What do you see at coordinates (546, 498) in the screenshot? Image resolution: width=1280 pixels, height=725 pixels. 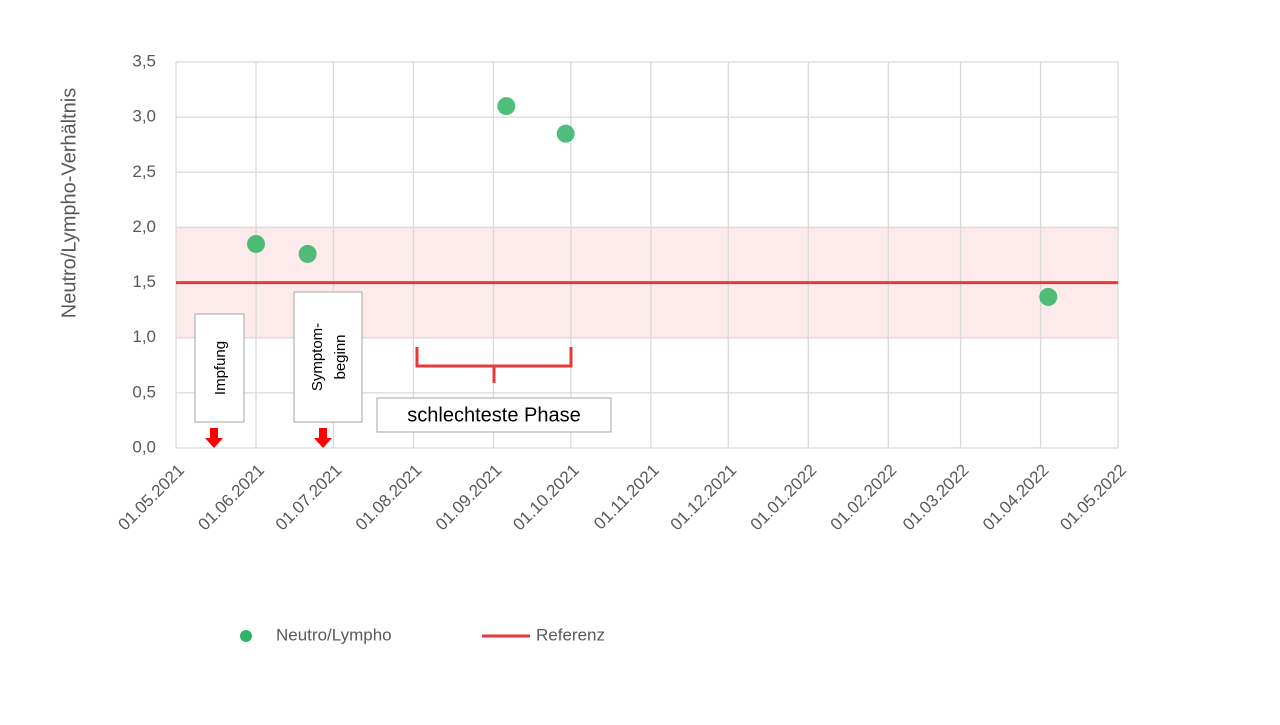 I see `x-tick-label: 01.10.2021` at bounding box center [546, 498].